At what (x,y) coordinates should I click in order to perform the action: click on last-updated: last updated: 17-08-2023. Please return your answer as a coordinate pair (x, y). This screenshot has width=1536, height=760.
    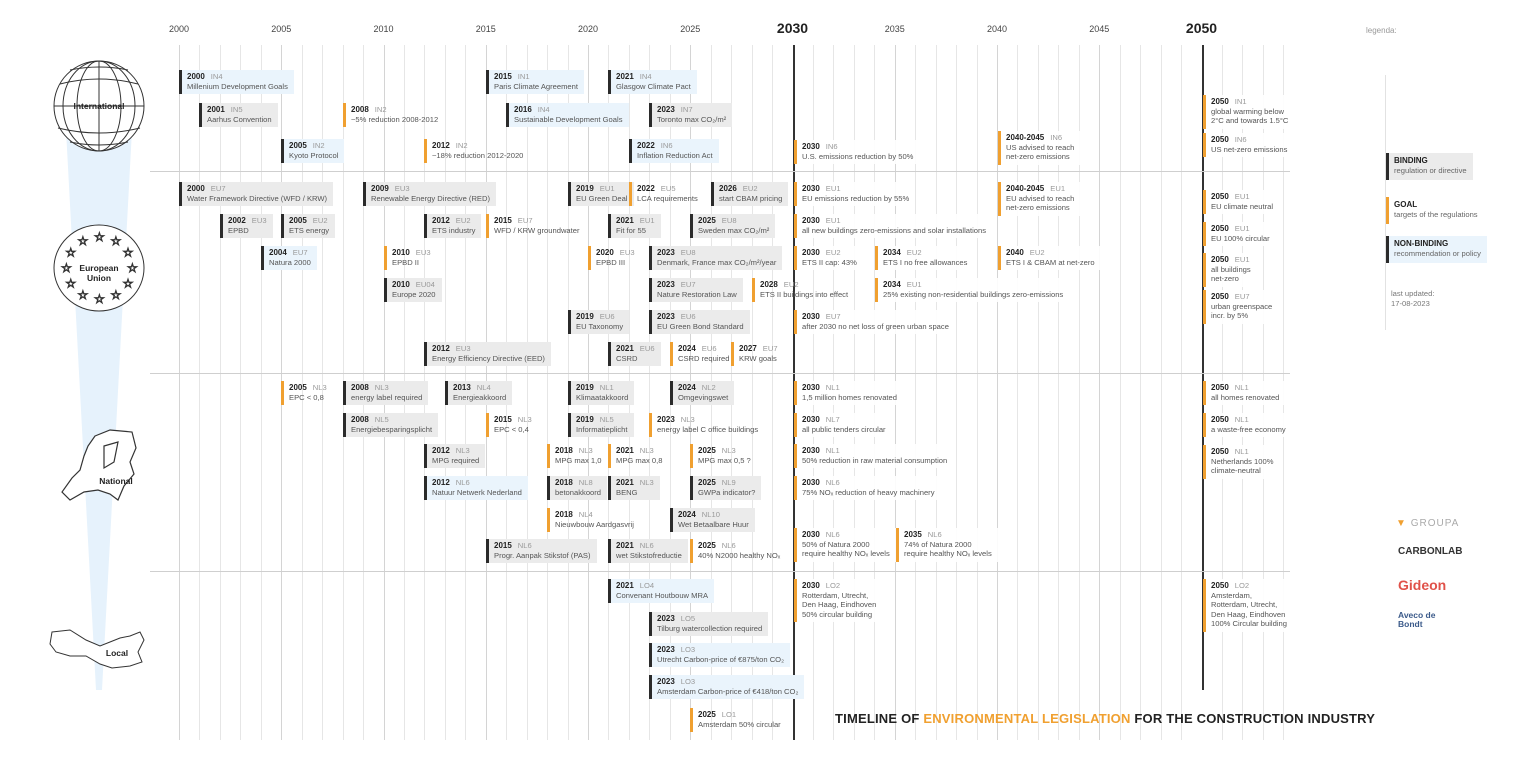
    Looking at the image, I should click on (1413, 299).